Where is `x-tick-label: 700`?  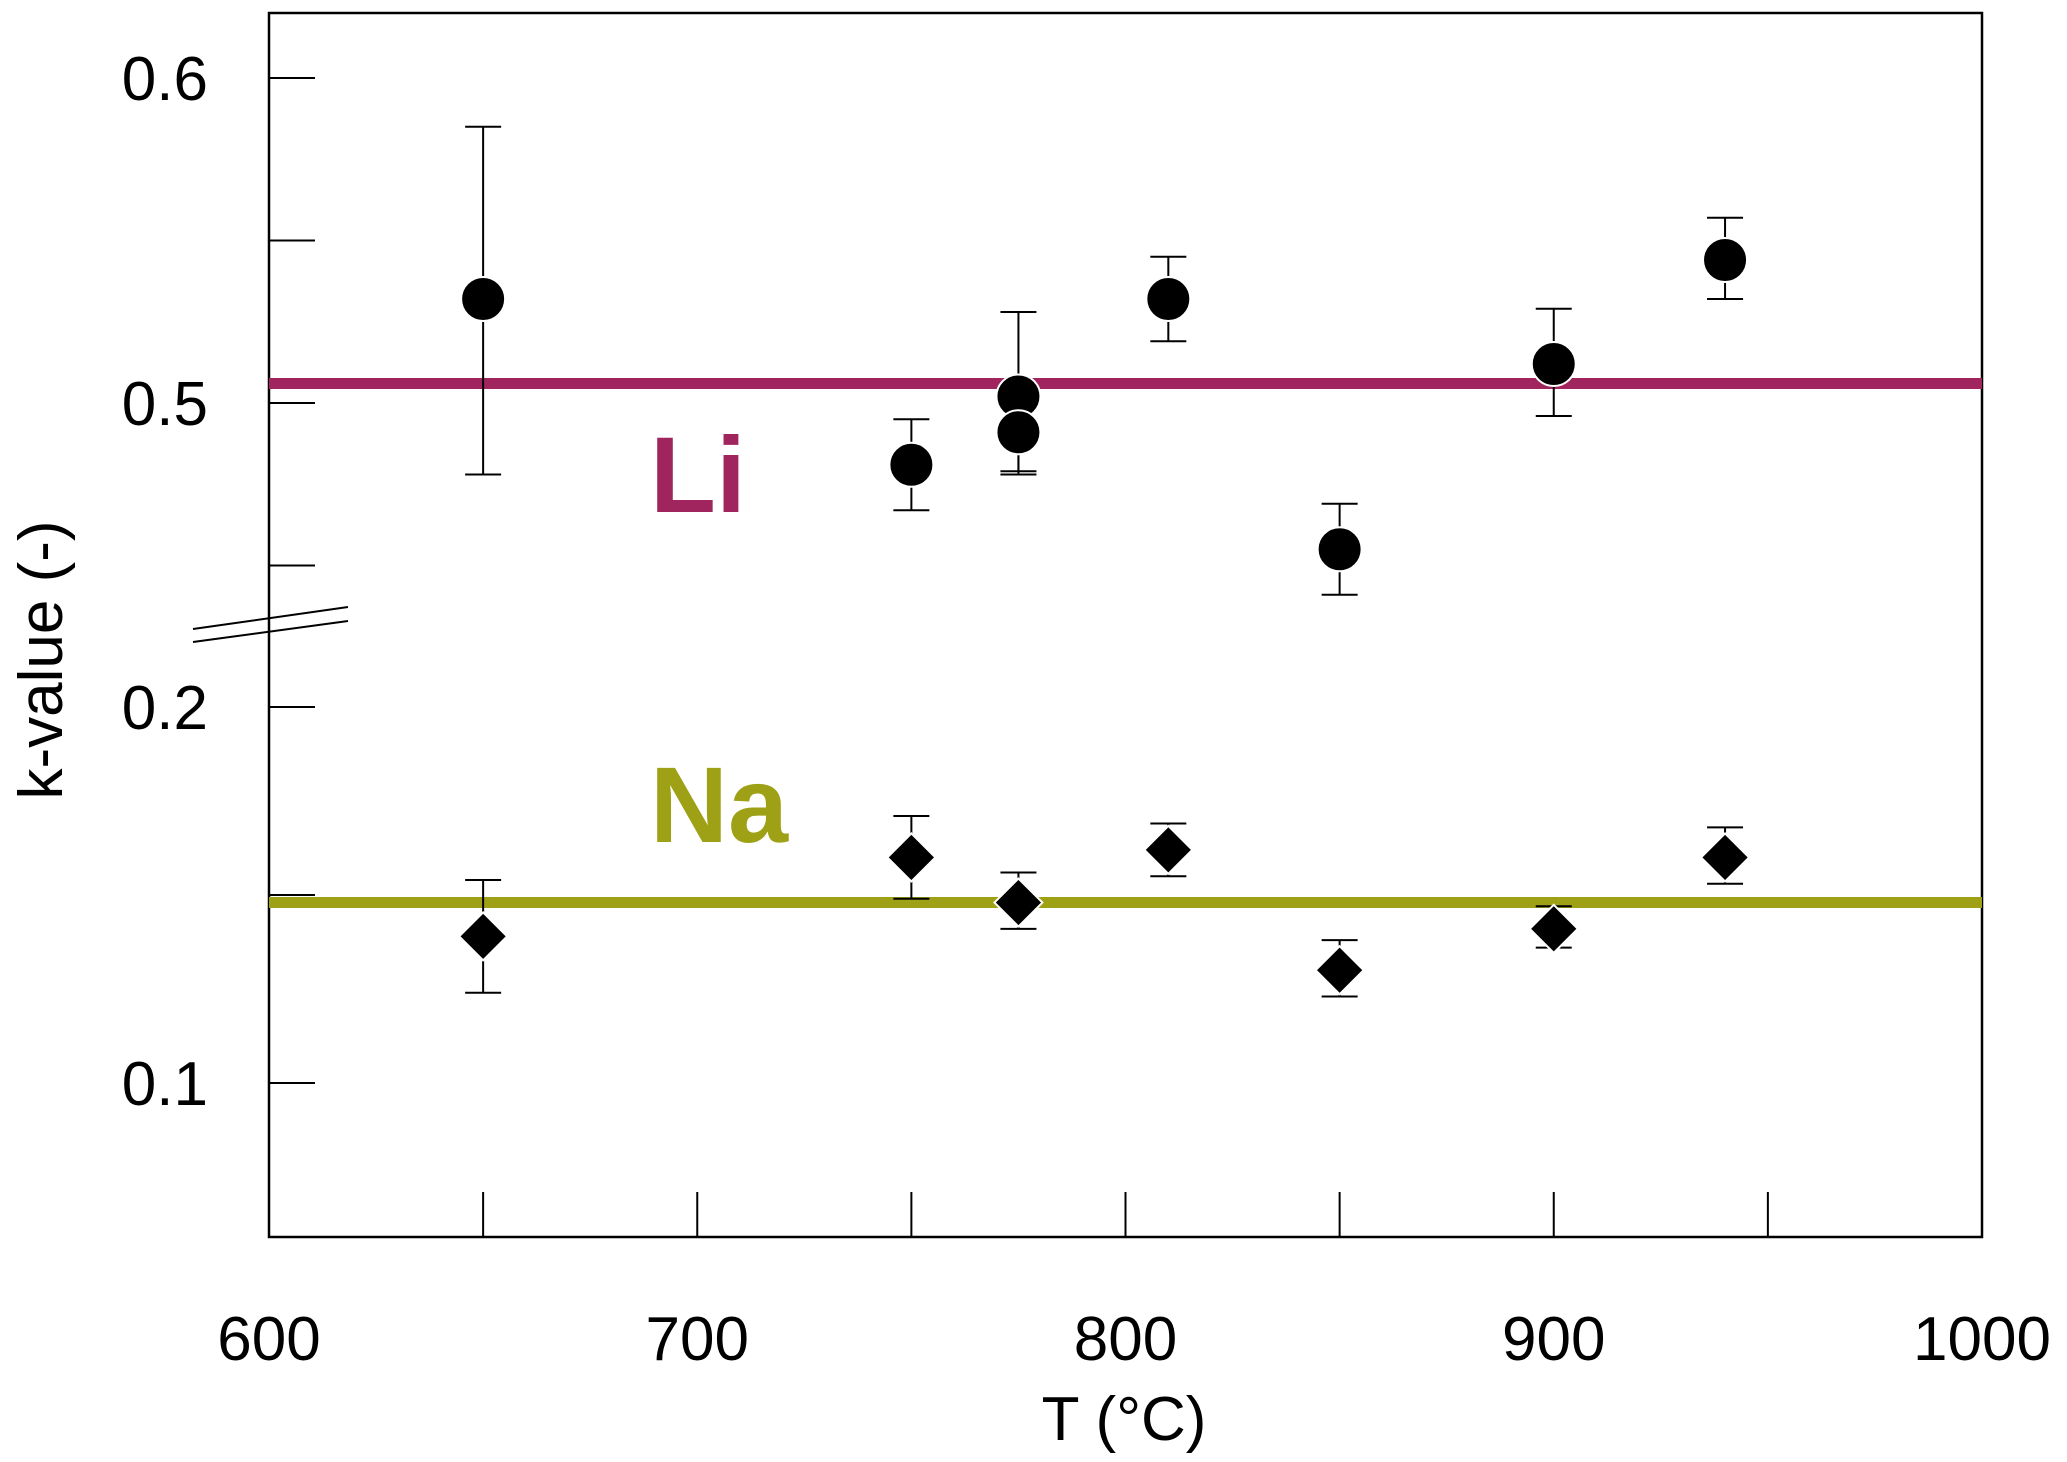
x-tick-label: 700 is located at coordinates (697, 1339).